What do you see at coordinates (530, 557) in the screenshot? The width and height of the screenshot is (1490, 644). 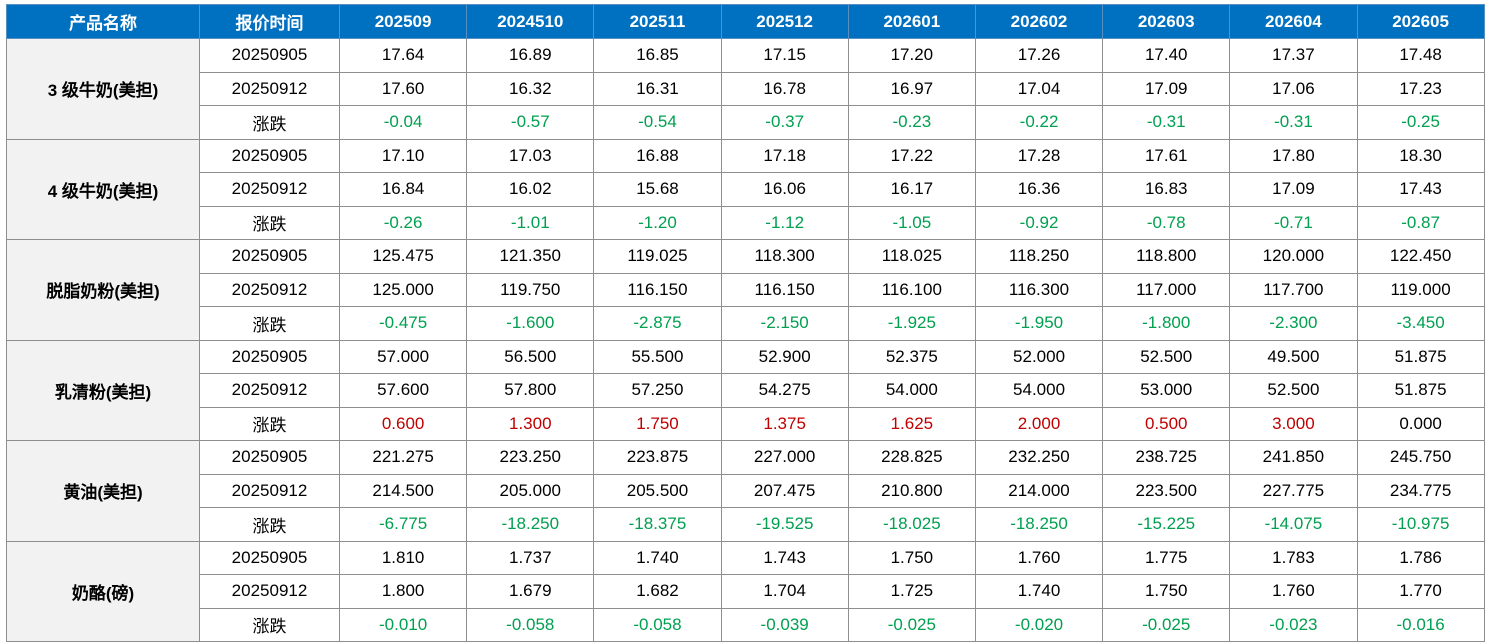 I see `price-cell: 1.737` at bounding box center [530, 557].